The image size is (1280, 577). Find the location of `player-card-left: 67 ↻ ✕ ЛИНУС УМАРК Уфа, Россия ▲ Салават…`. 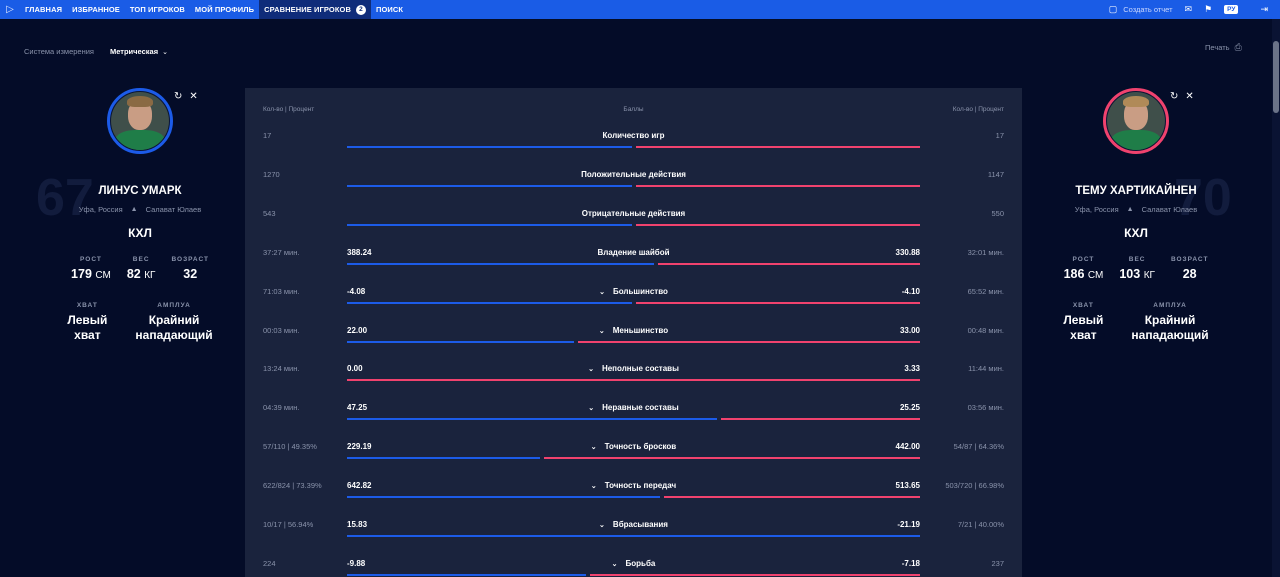

player-card-left: 67 ↻ ✕ ЛИНУС УМАРК Уфа, Россия ▲ Салават… is located at coordinates (125, 223).